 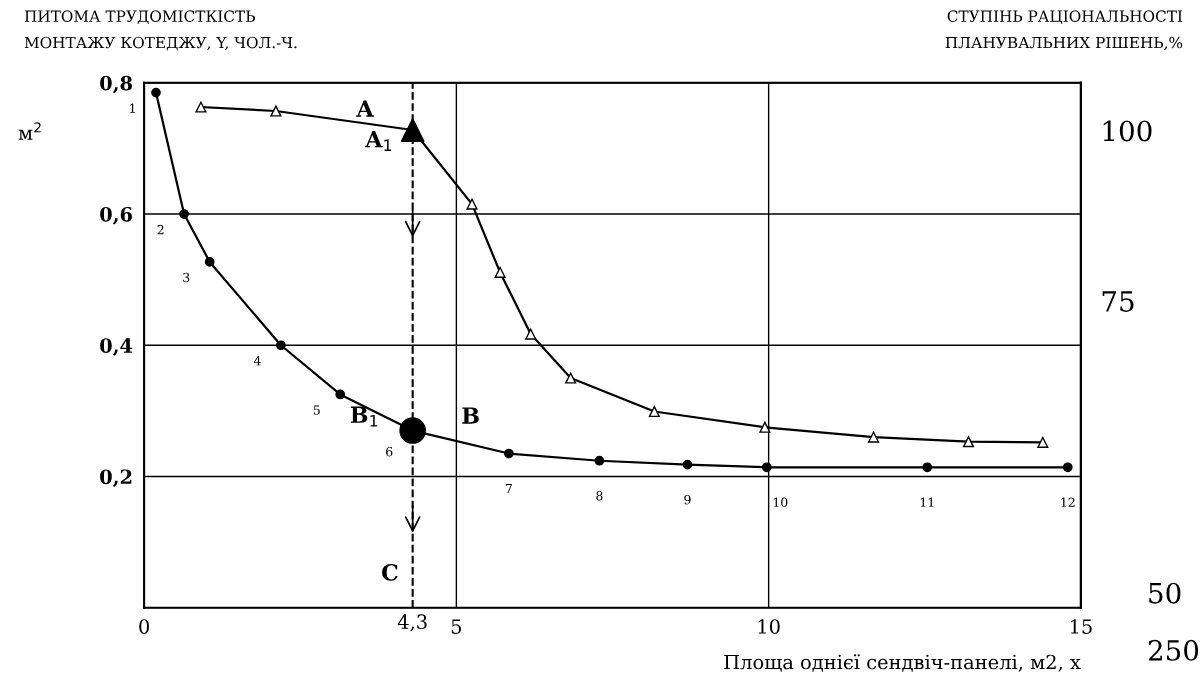 What do you see at coordinates (902, 663) in the screenshot?
I see `x-axis-title: Площа однієї сендвіч-панелі, м2, х` at bounding box center [902, 663].